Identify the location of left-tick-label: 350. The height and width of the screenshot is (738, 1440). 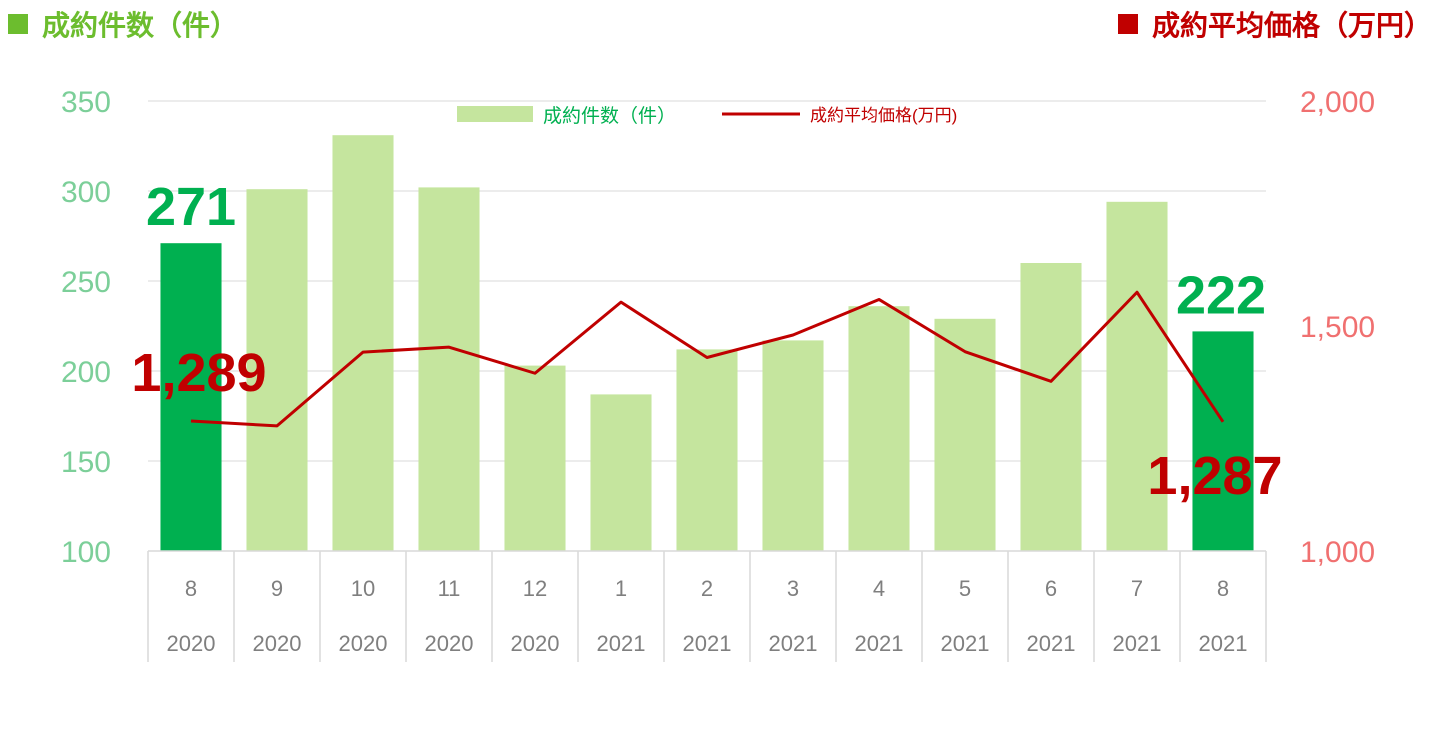
(86, 102).